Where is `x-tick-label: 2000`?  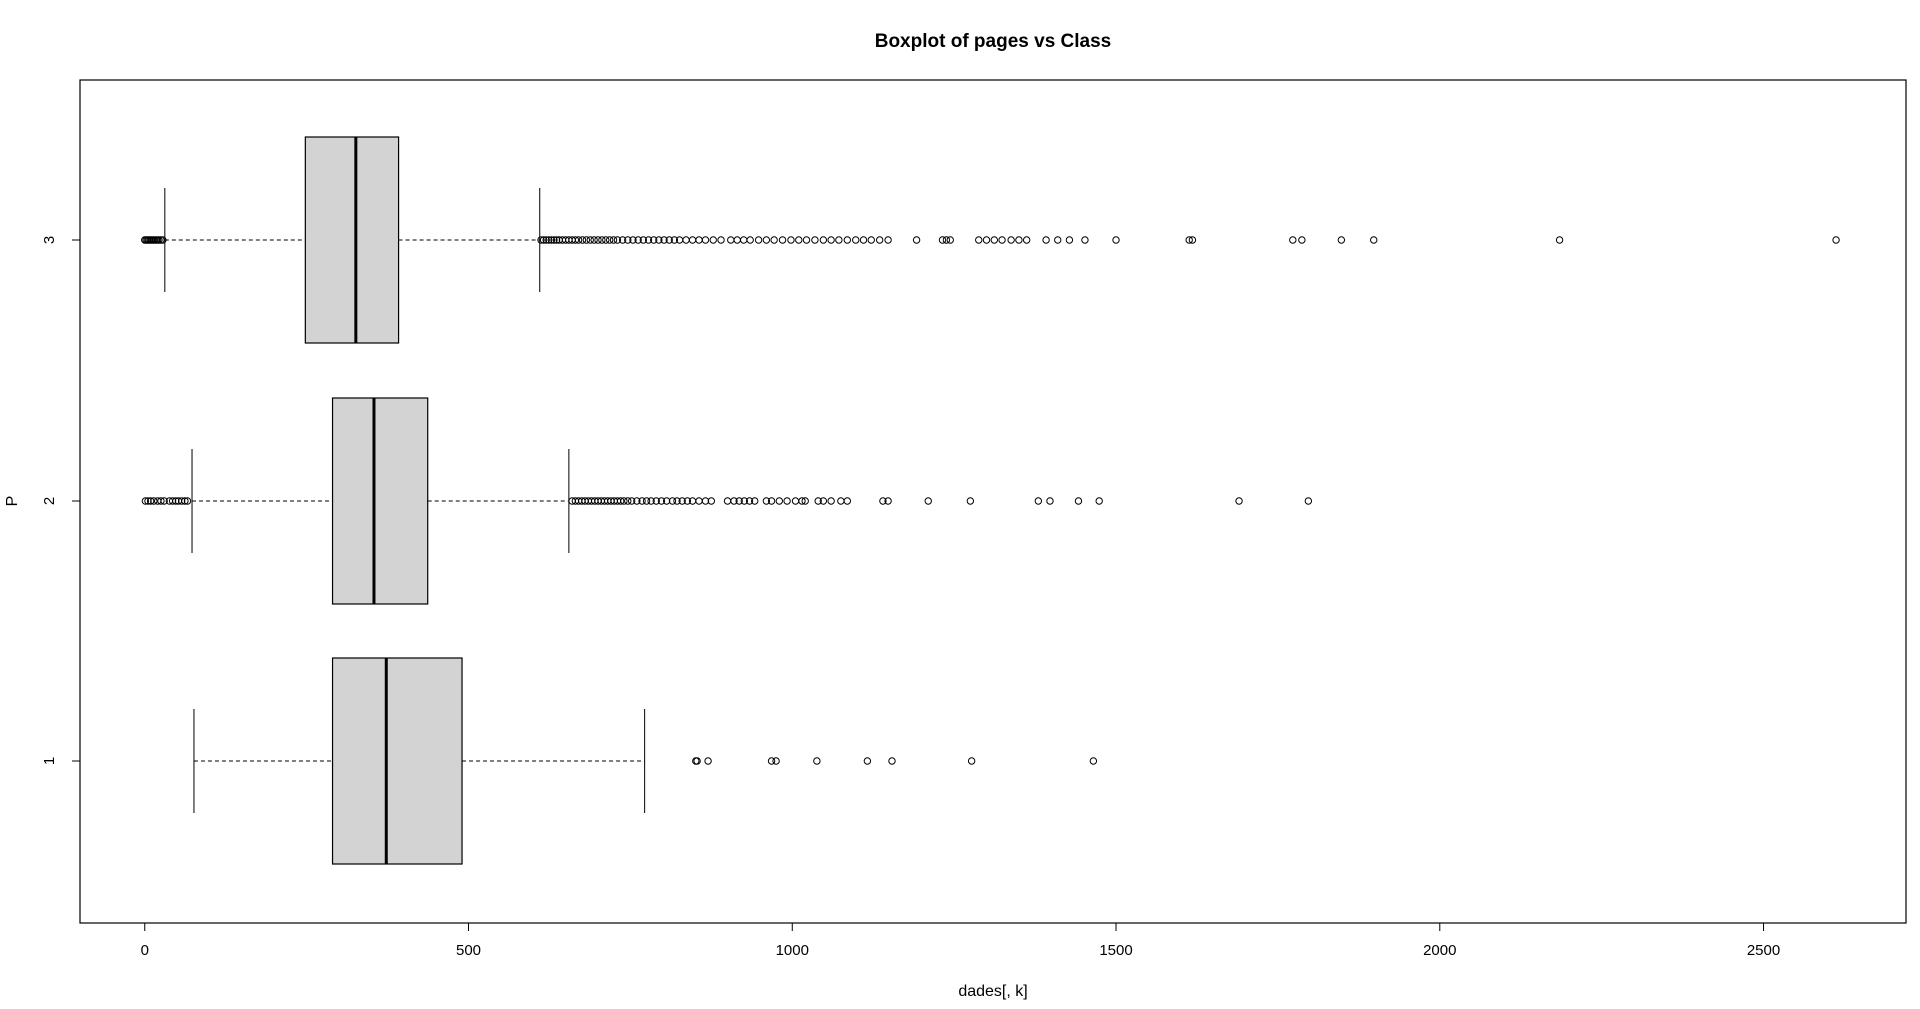 x-tick-label: 2000 is located at coordinates (1439, 950).